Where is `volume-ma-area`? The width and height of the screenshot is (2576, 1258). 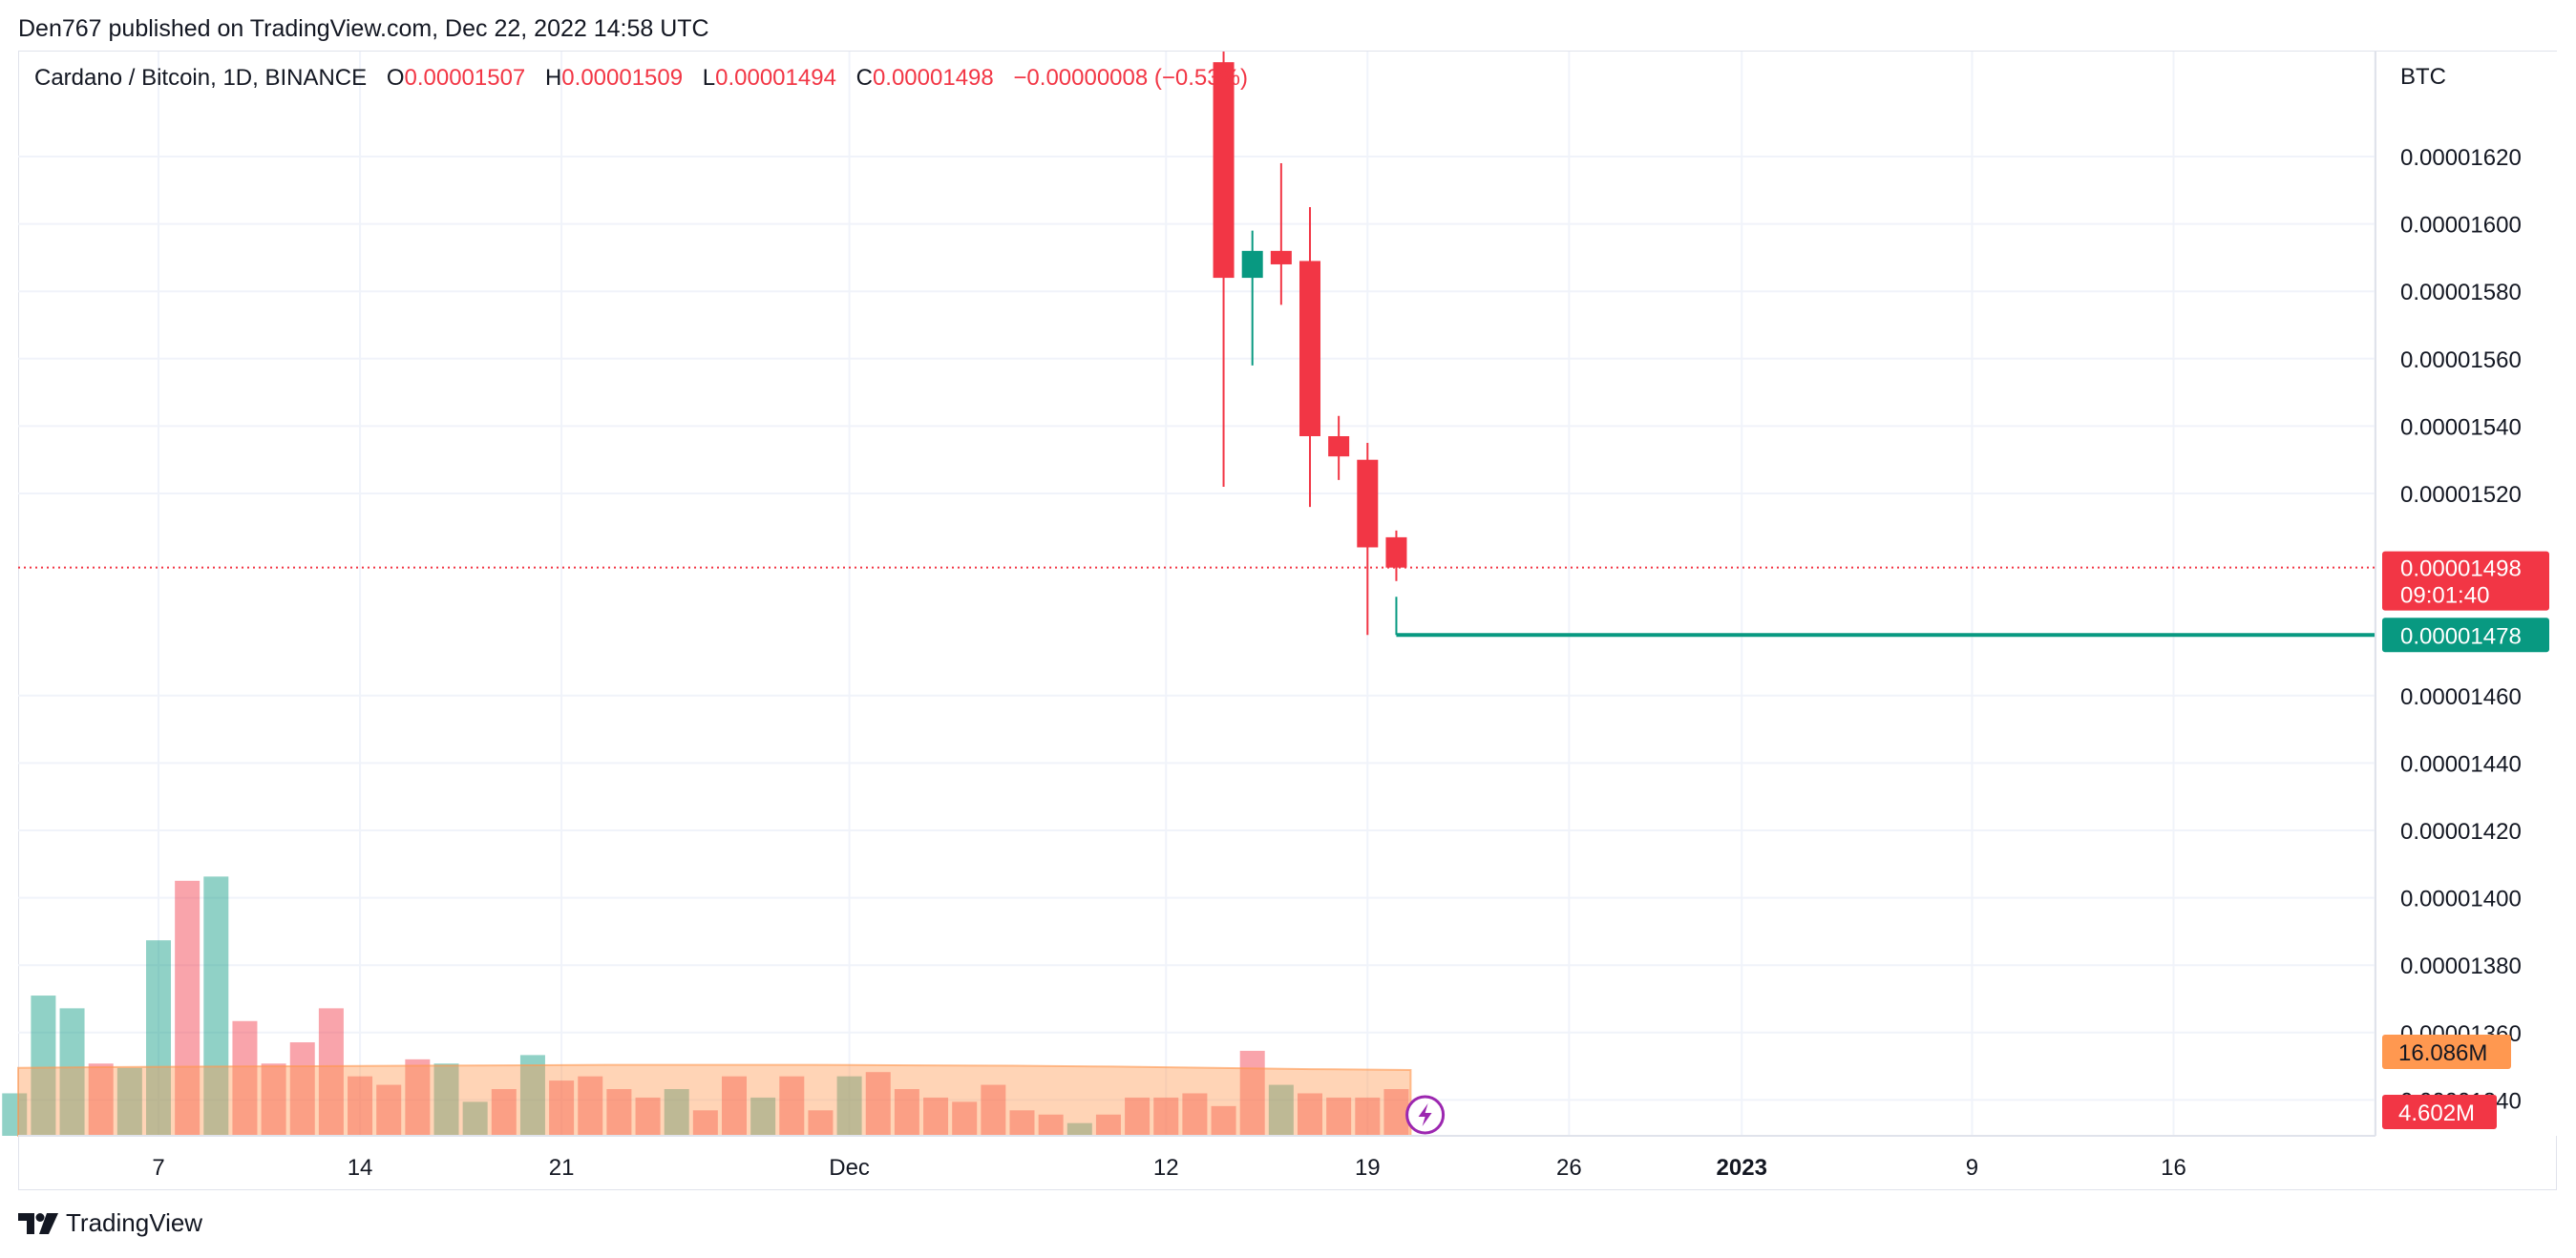 volume-ma-area is located at coordinates (714, 1100).